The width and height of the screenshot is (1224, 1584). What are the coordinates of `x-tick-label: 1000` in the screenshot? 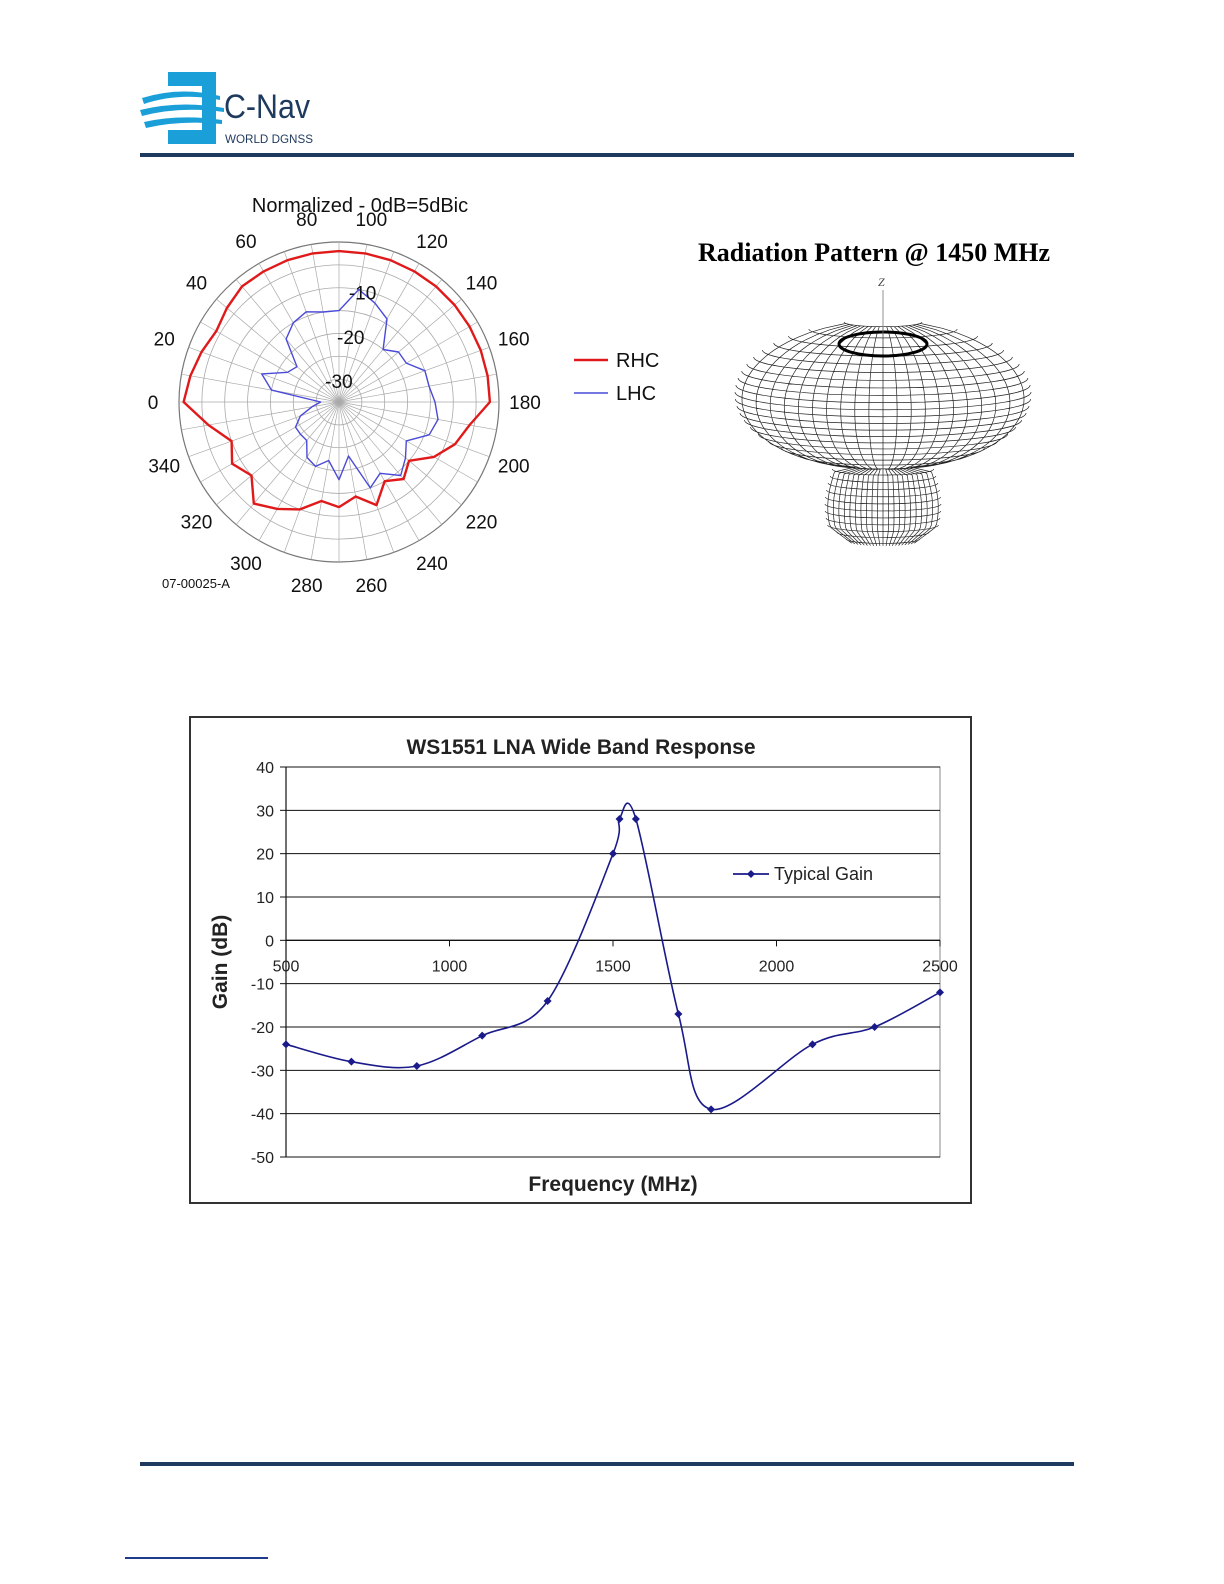 It's located at (450, 966).